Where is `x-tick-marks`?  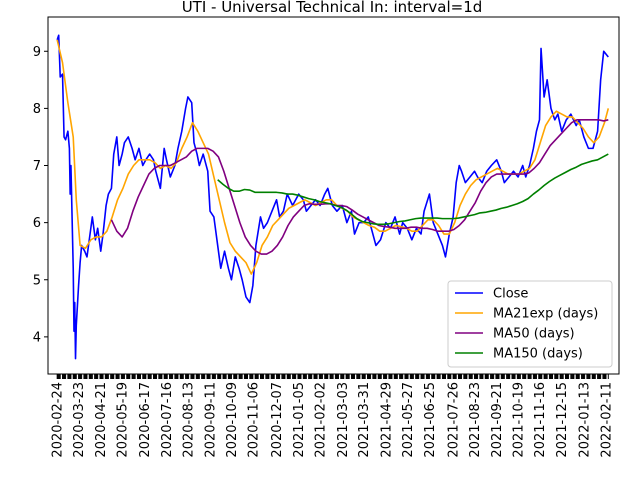
x-tick-marks is located at coordinates (332, 376).